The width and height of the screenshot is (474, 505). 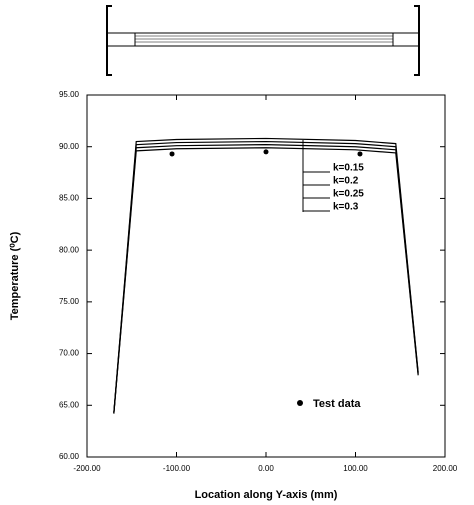 I want to click on y-tick-label: 90.00, so click(x=69, y=146).